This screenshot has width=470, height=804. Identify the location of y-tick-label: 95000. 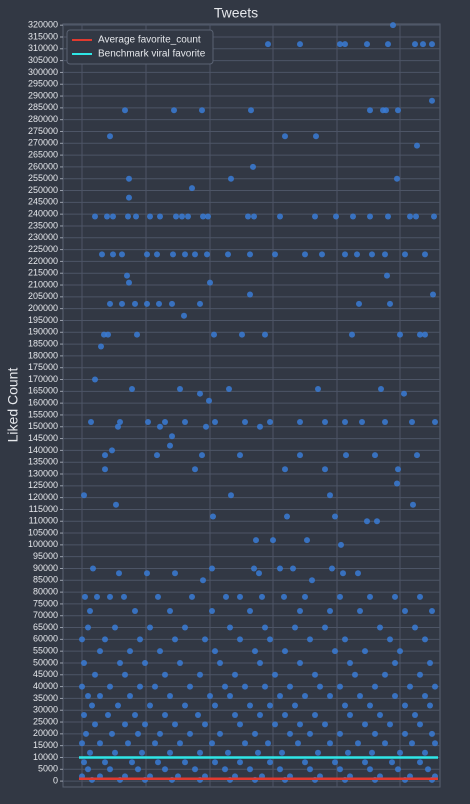
(45, 556).